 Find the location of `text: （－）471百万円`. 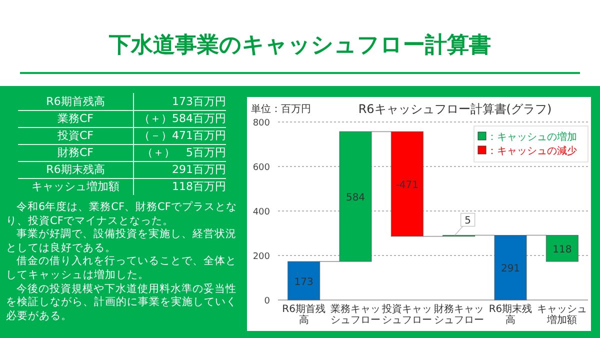

text: （－）471百万円 is located at coordinates (182, 136).